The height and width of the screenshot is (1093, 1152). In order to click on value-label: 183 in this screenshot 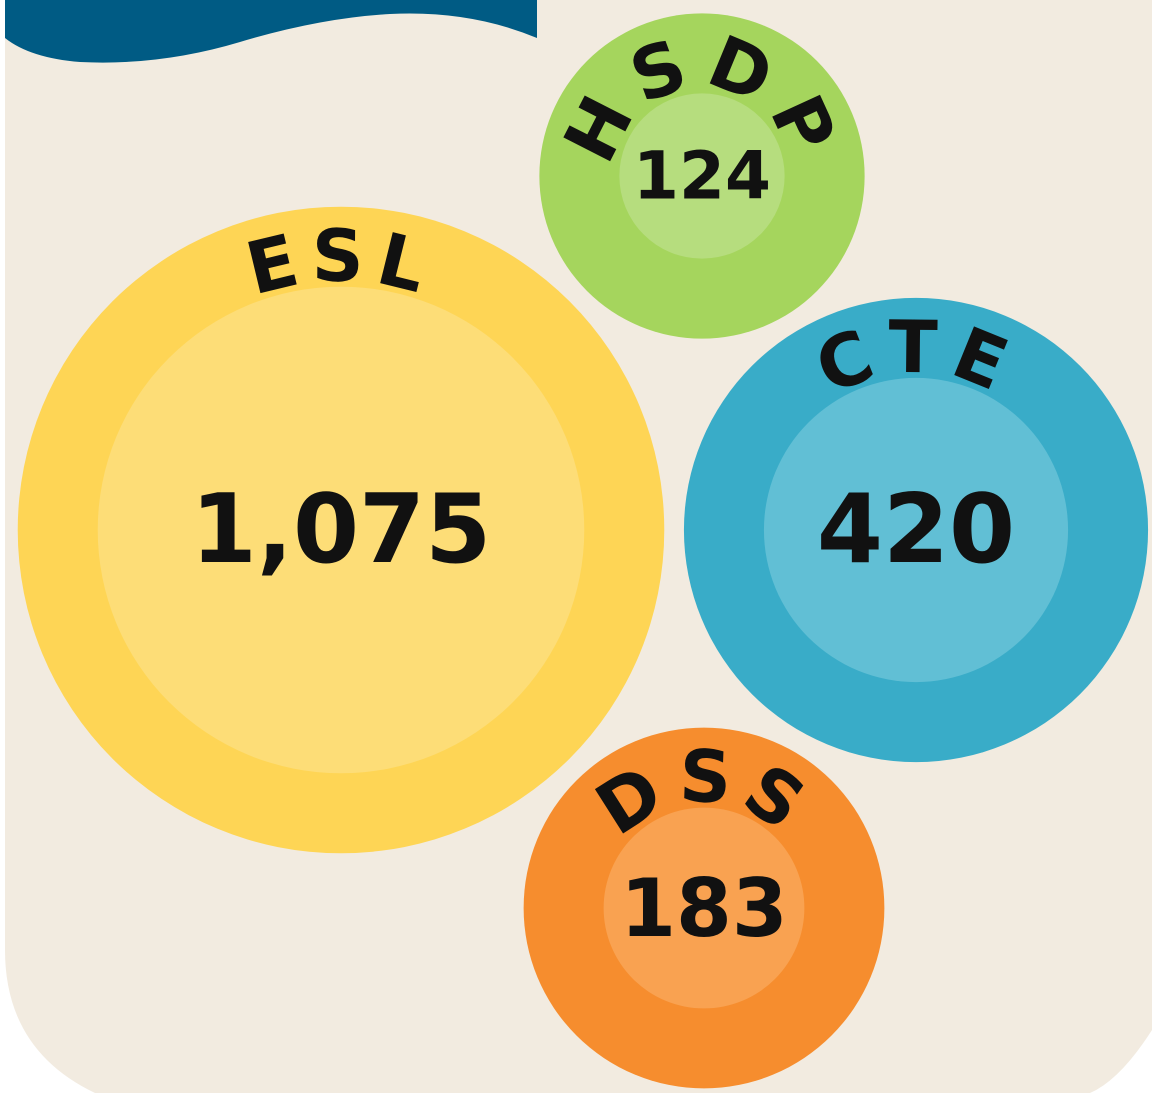, I will do `click(704, 908)`.